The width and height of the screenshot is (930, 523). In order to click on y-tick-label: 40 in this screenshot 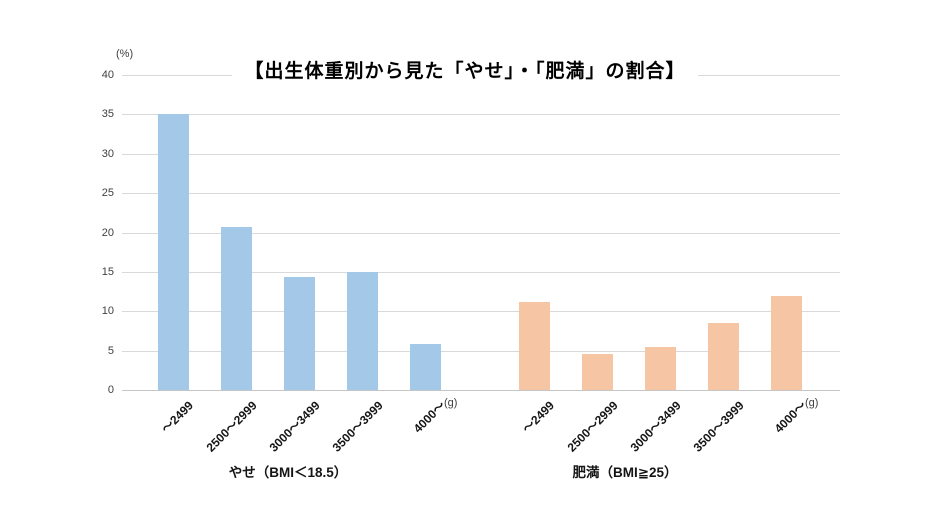, I will do `click(107, 75)`.